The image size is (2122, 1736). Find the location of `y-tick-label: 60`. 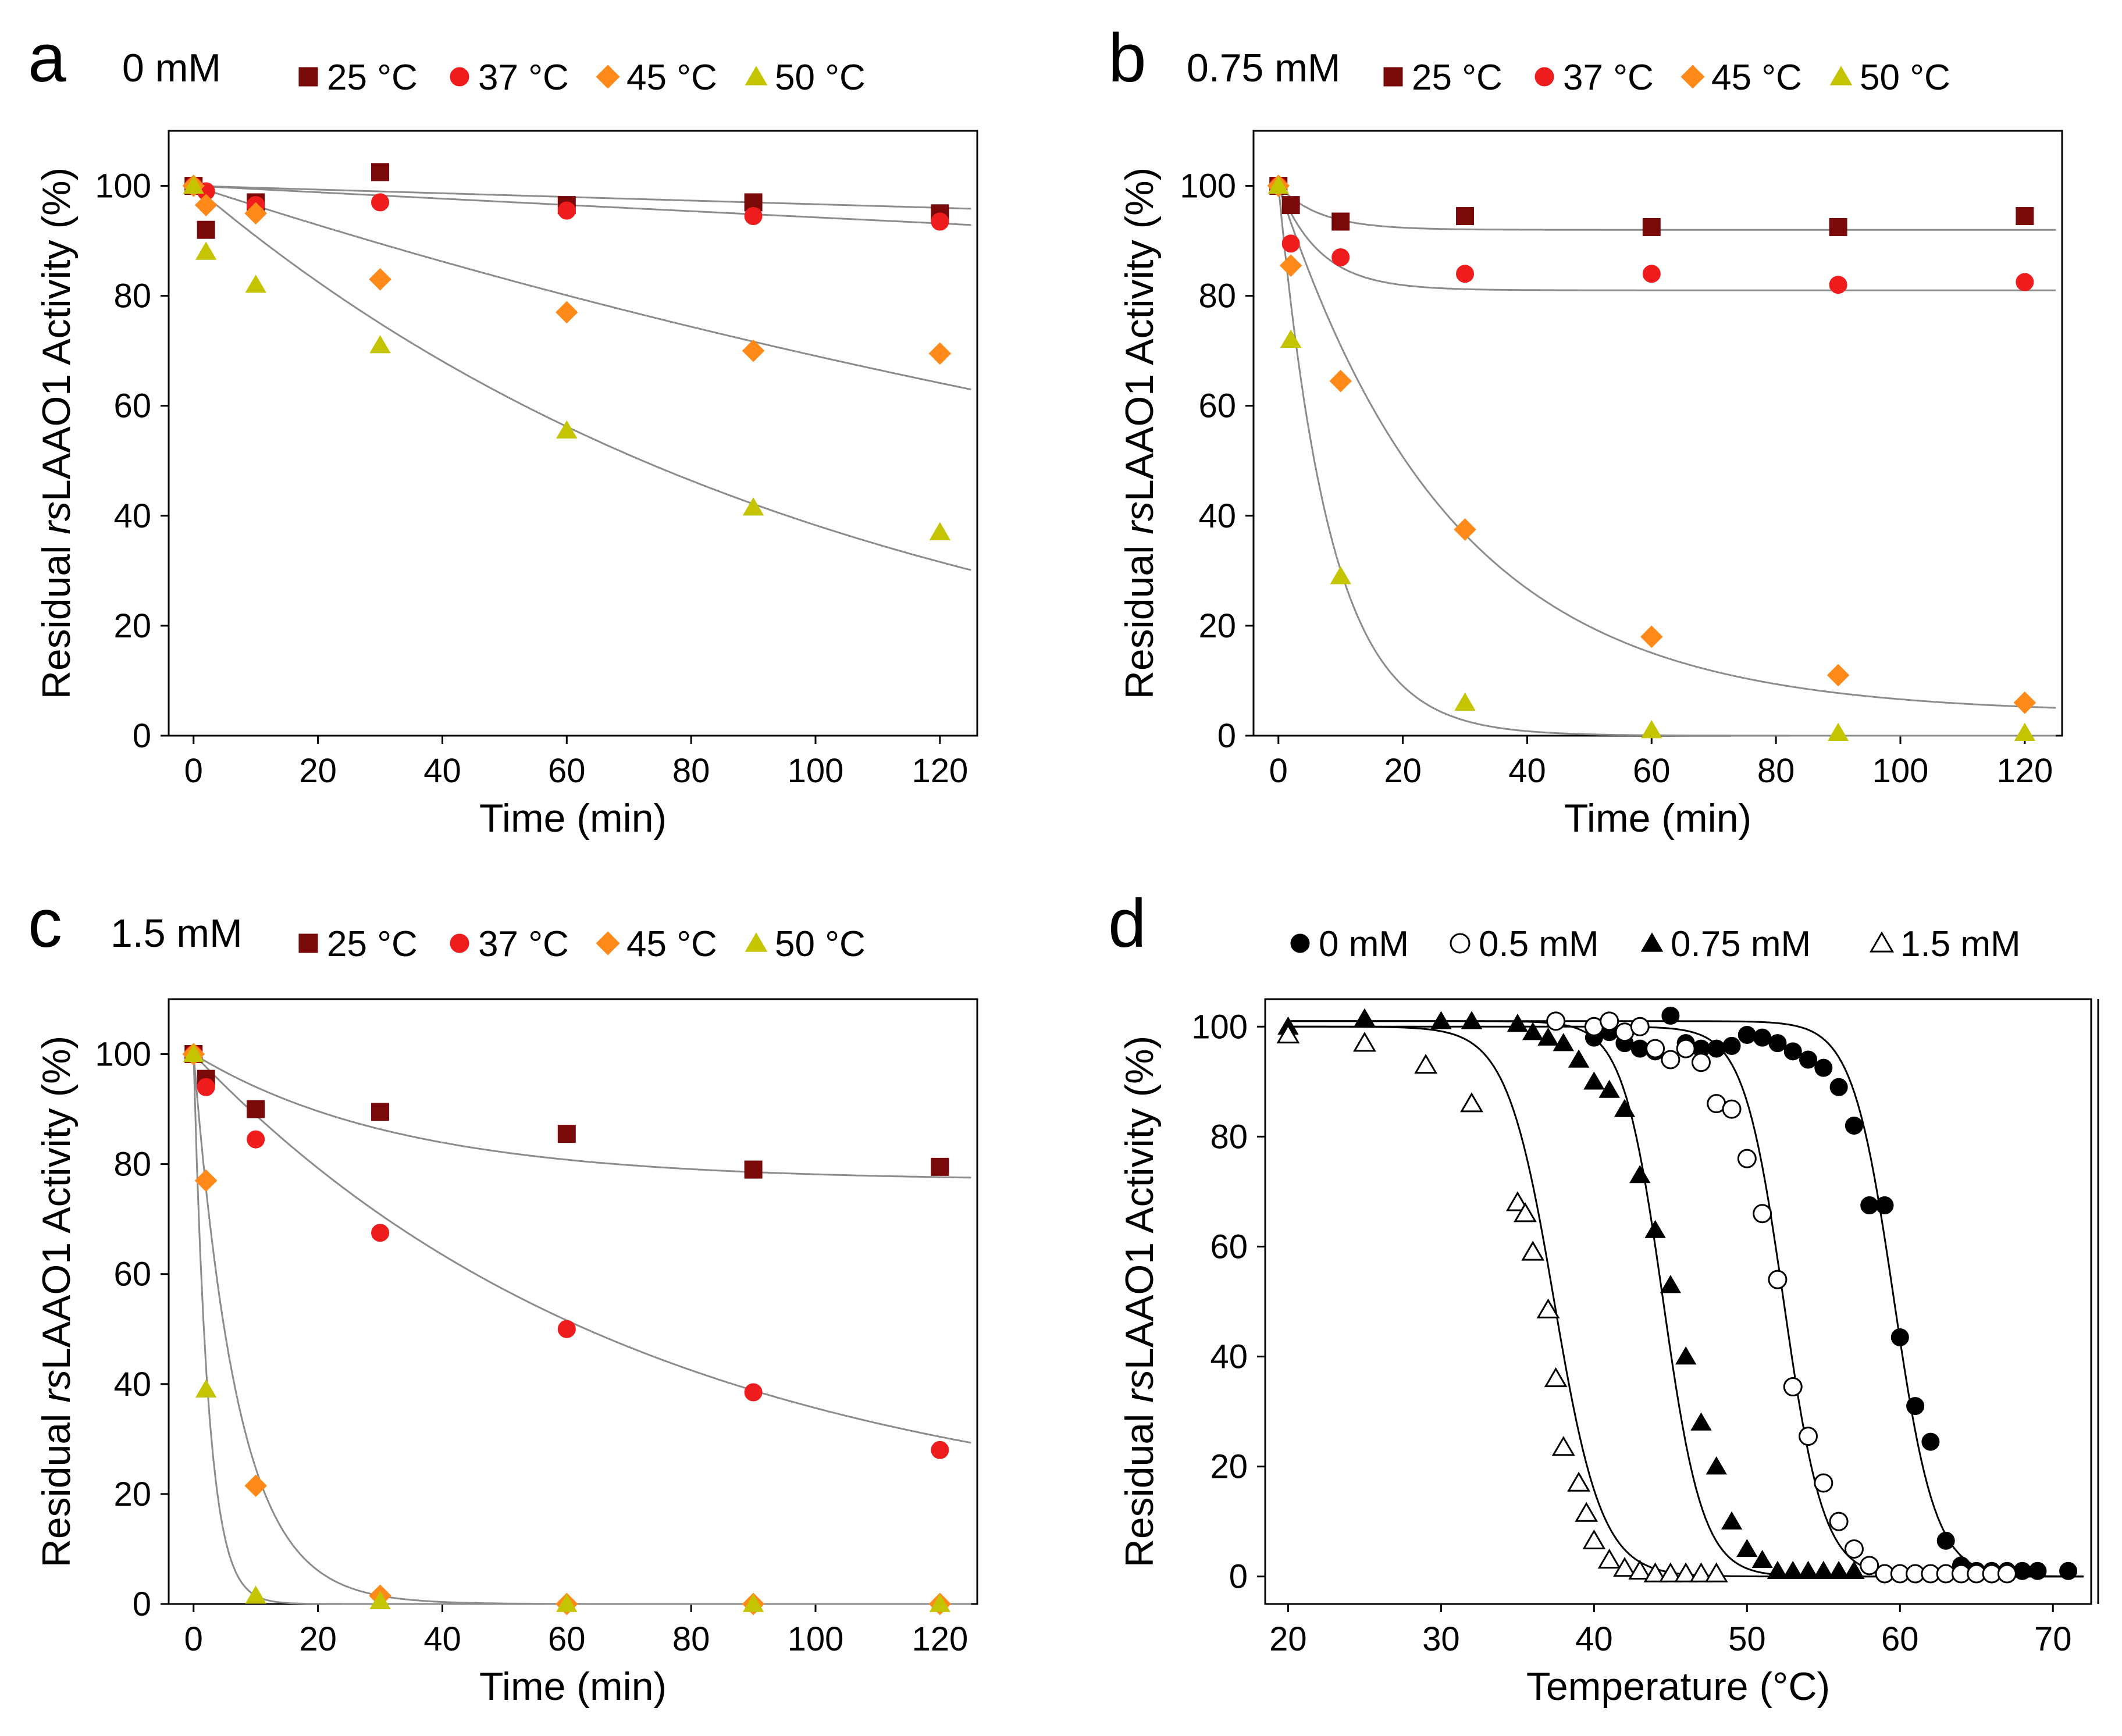

y-tick-label: 60 is located at coordinates (132, 406).